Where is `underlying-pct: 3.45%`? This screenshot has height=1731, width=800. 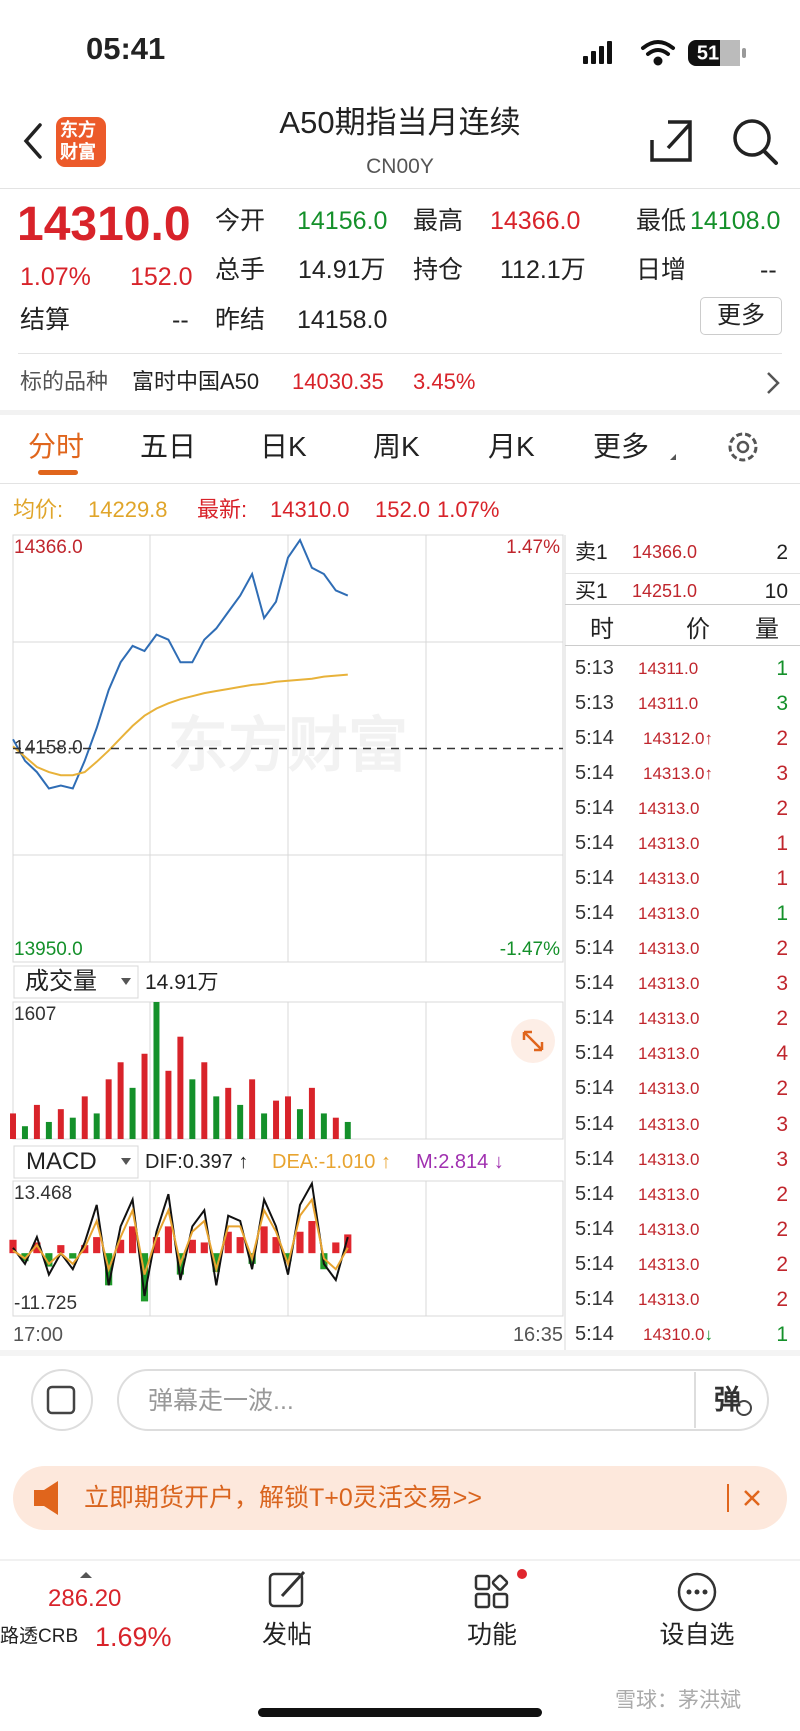 underlying-pct: 3.45% is located at coordinates (444, 381).